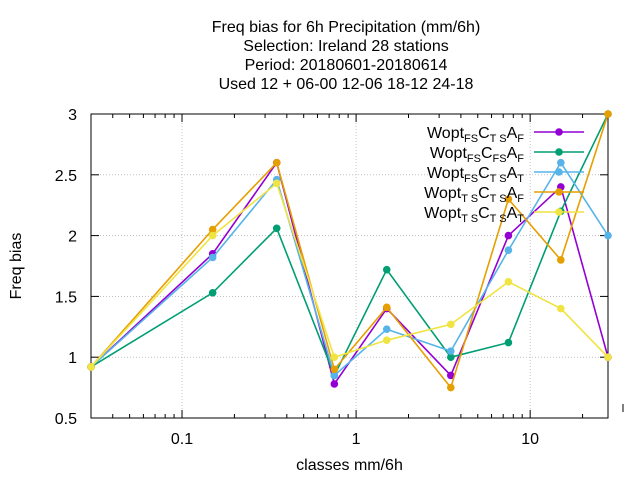 This screenshot has width=640, height=480. I want to click on y-axis-label: Freq bias, so click(16, 266).